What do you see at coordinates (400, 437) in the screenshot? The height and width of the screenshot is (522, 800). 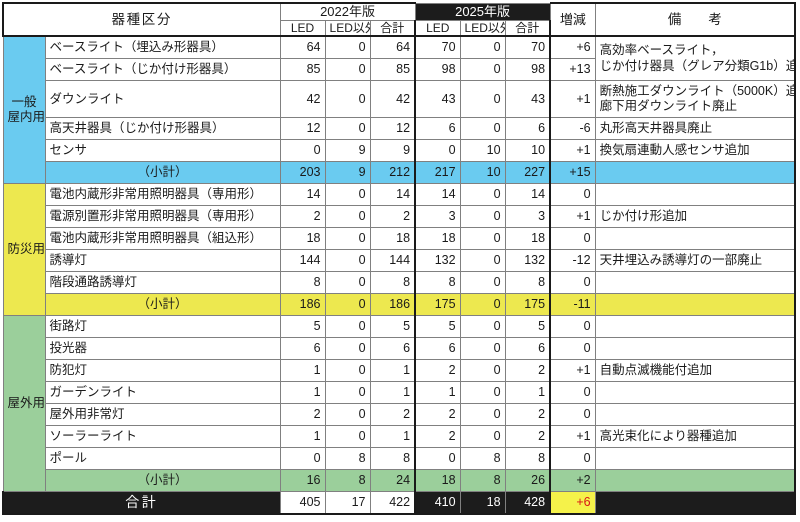 I see `table-row: ソーラーライト 1 0 1 2 0 2 +1 高光束化により器種追加` at bounding box center [400, 437].